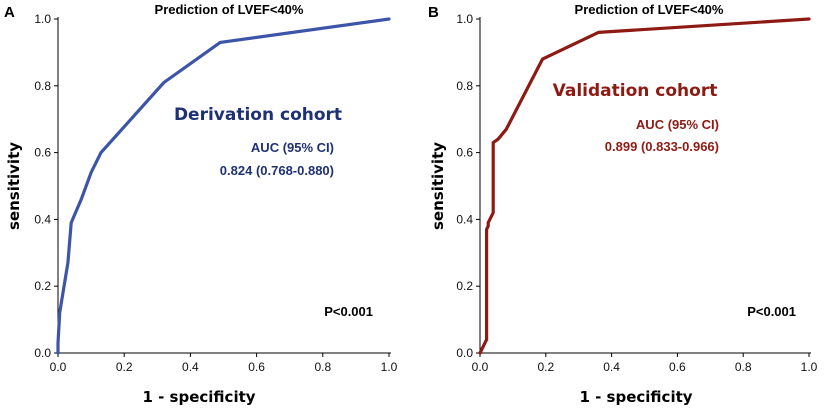 The height and width of the screenshot is (408, 829). What do you see at coordinates (277, 170) in the screenshot?
I see `auc-value: 0.824 (0.768-0.880)` at bounding box center [277, 170].